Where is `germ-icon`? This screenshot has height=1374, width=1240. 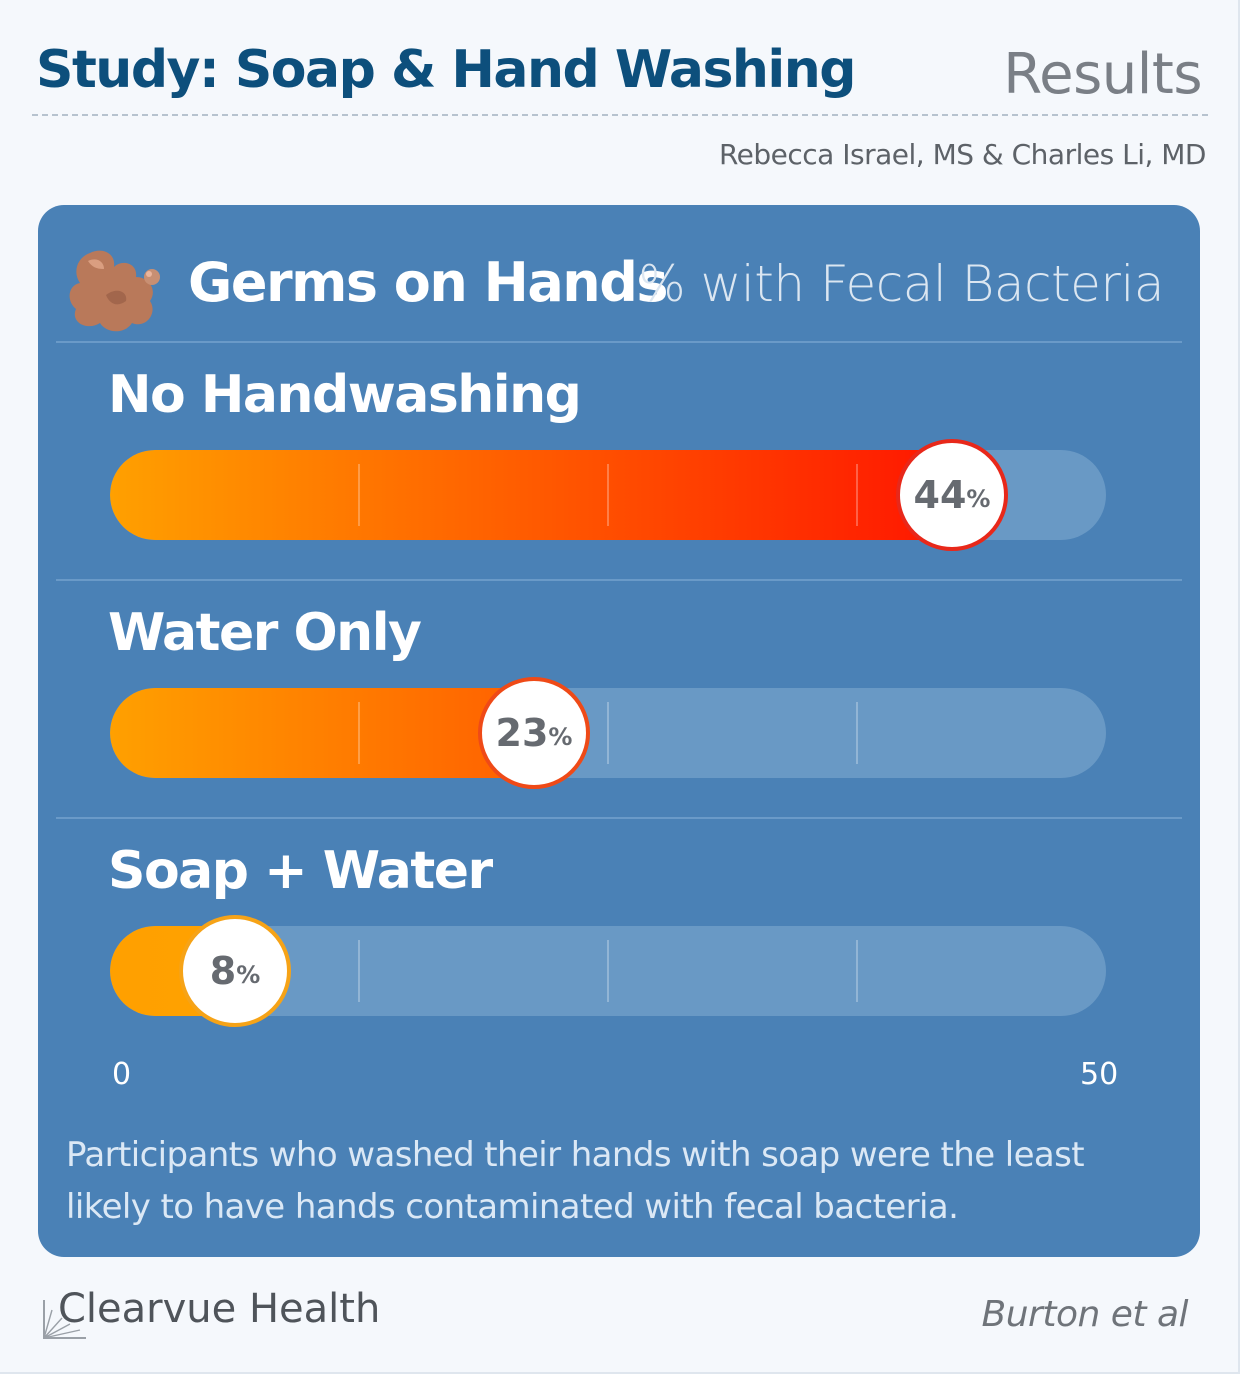
germ-icon is located at coordinates (114, 291).